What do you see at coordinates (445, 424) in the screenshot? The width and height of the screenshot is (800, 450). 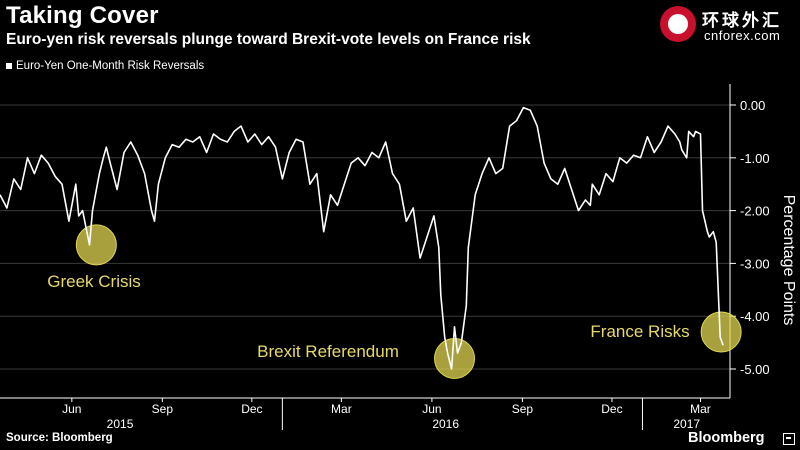 I see `year-label: 2016` at bounding box center [445, 424].